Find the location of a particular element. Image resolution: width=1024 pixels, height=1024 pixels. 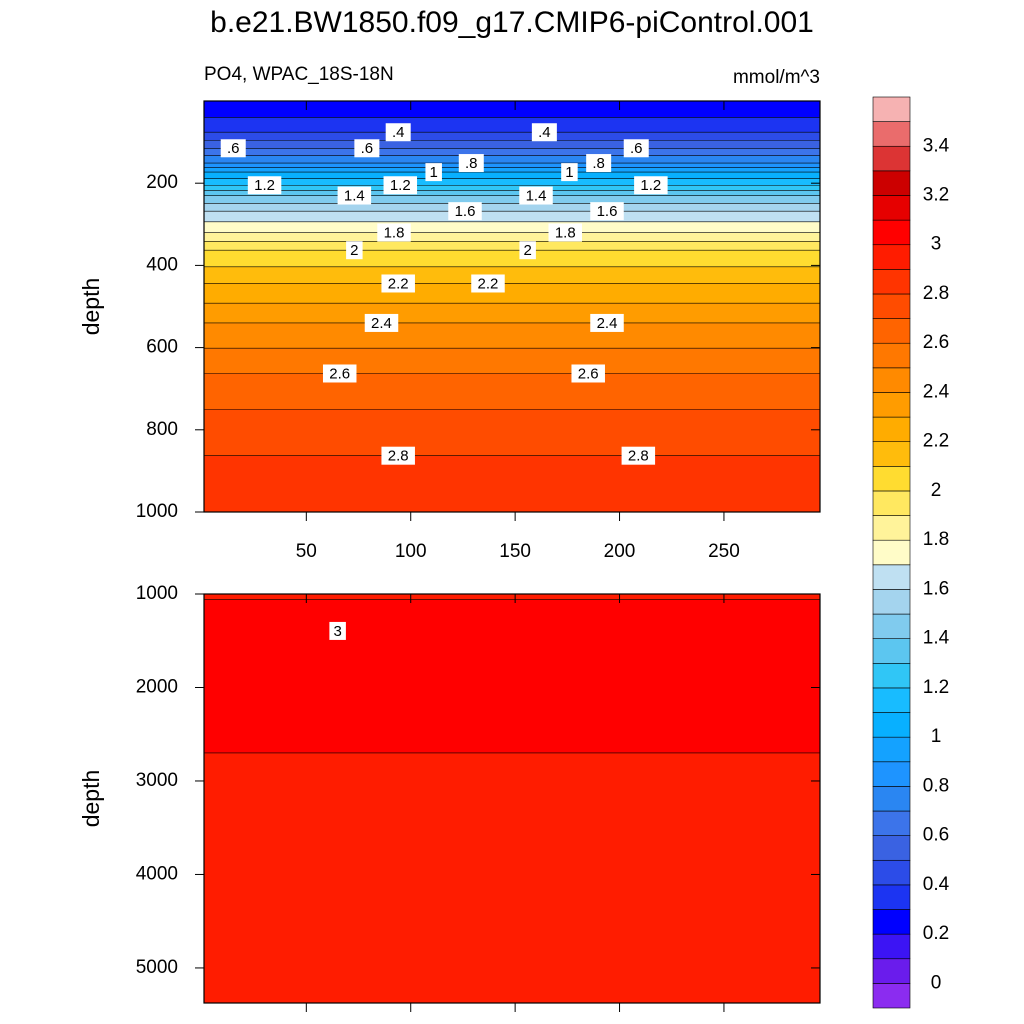

x-tick-label: 100 is located at coordinates (411, 551).